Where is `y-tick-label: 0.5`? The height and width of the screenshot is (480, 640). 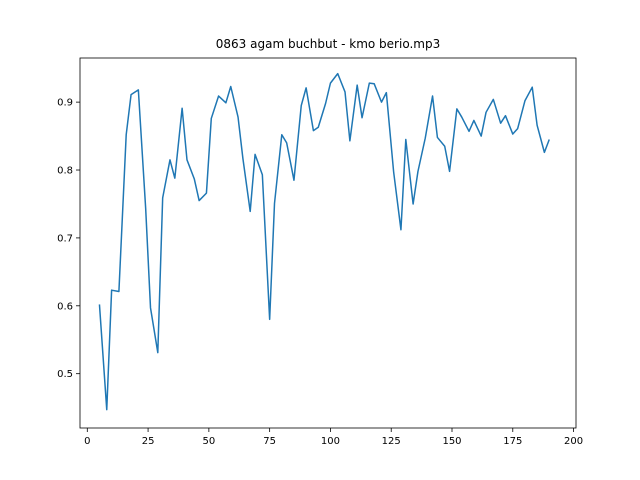
y-tick-label: 0.5 is located at coordinates (65, 374).